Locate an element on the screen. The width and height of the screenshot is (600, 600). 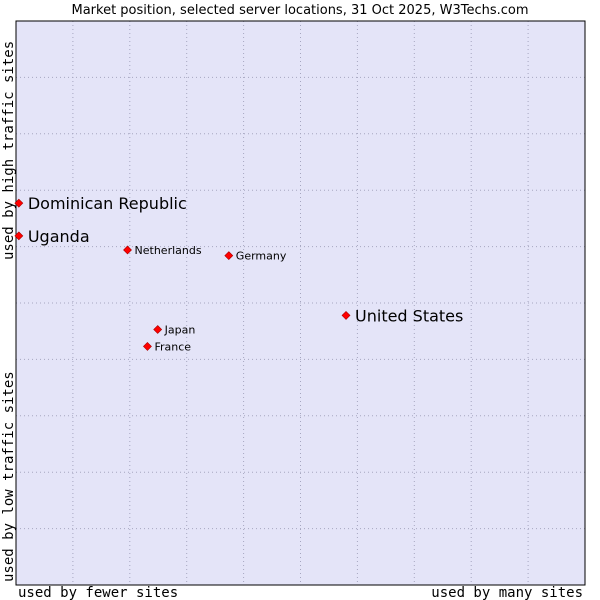
point-marker-germany is located at coordinates (229, 256).